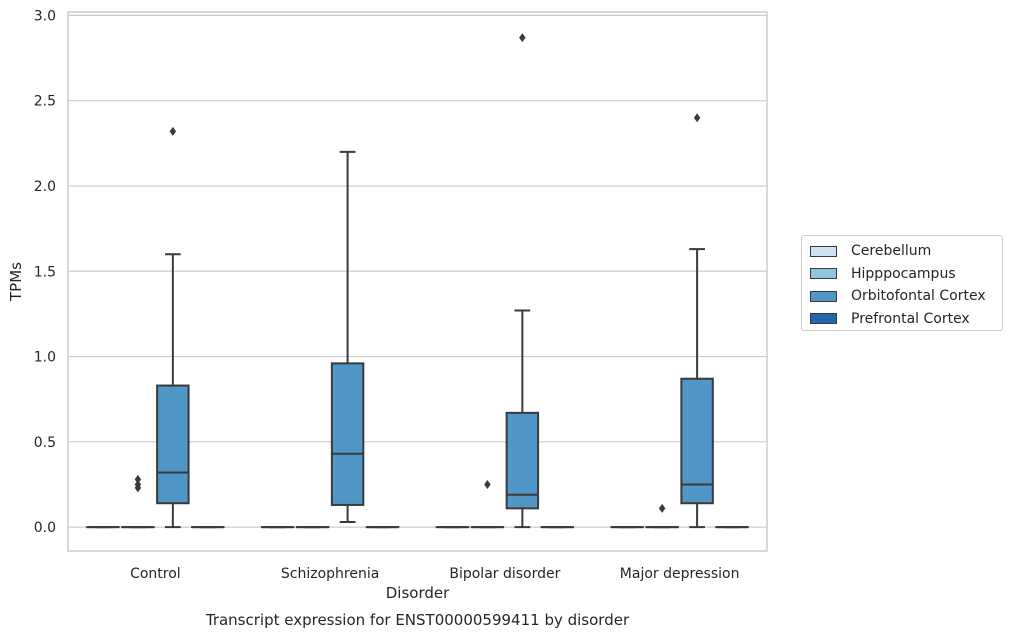 The width and height of the screenshot is (1014, 638). I want to click on outlier-orbitofontal-cortex-major-depression, so click(697, 118).